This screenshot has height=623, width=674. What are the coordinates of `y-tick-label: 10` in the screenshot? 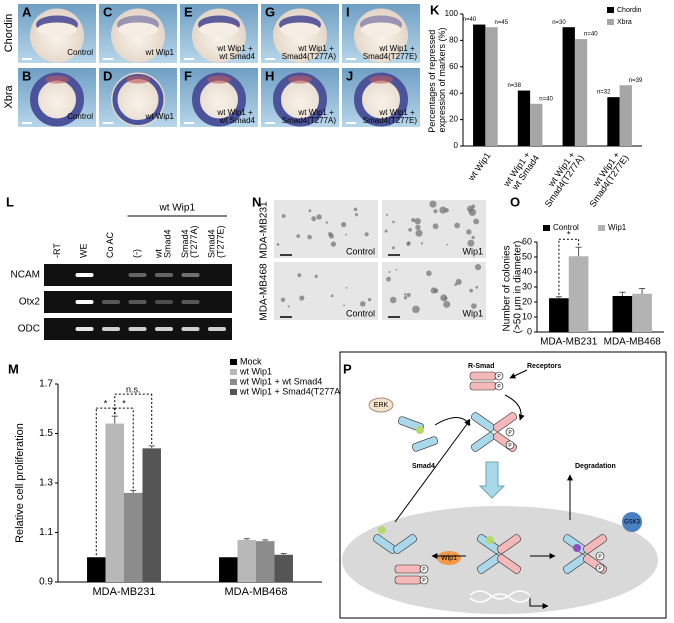 It's located at (527, 316).